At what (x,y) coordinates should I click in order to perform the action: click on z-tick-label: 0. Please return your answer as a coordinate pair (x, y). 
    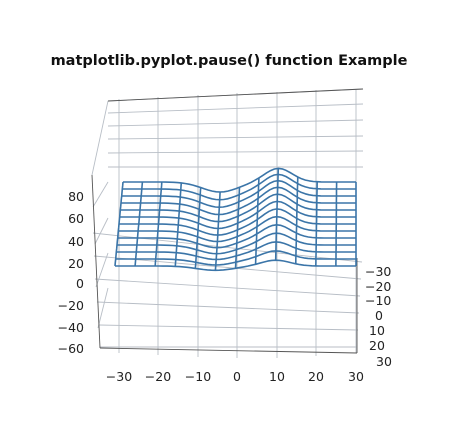
    Looking at the image, I should click on (80, 283).